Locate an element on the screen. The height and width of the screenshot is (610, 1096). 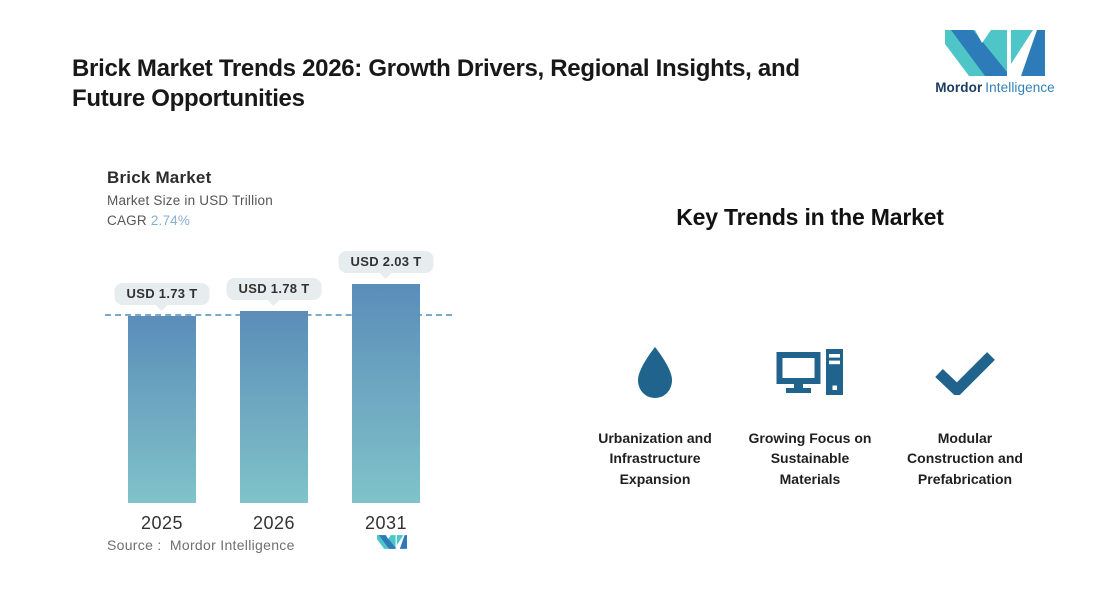
chart-source-row: Source : Mordor Intelligence is located at coordinates (257, 544).